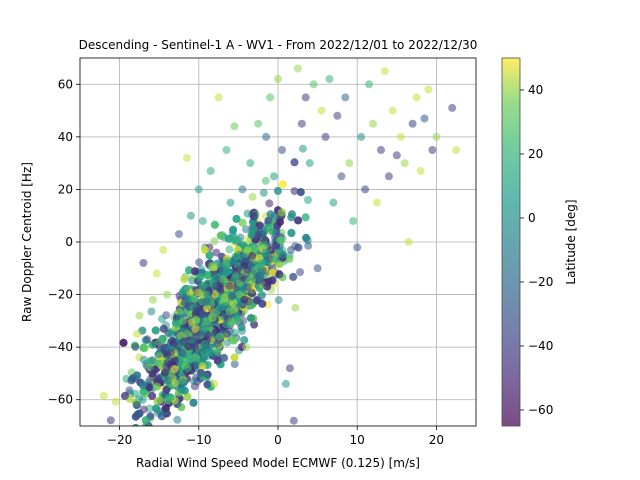  I want to click on colorbar, so click(511, 242).